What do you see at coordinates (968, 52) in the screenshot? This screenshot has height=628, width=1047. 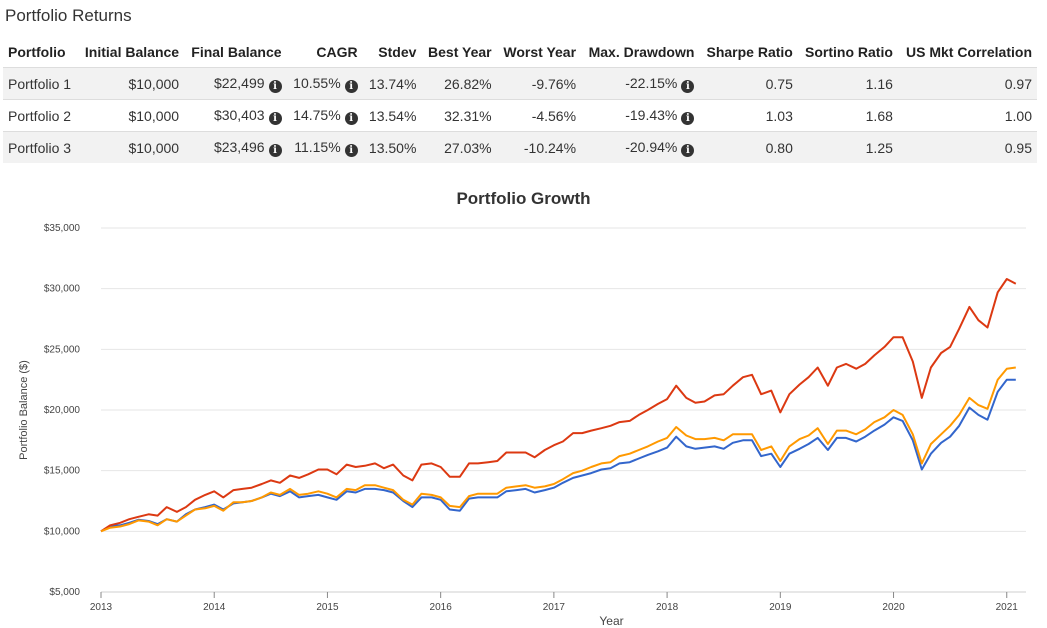 I see `column-header: US Mkt Correlation` at bounding box center [968, 52].